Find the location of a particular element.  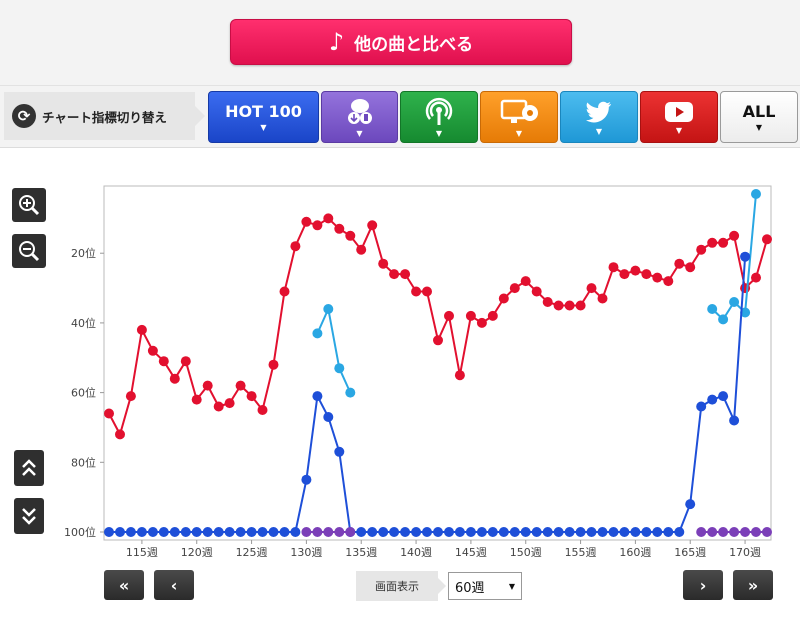

chevron-right-icon: › is located at coordinates (703, 585).